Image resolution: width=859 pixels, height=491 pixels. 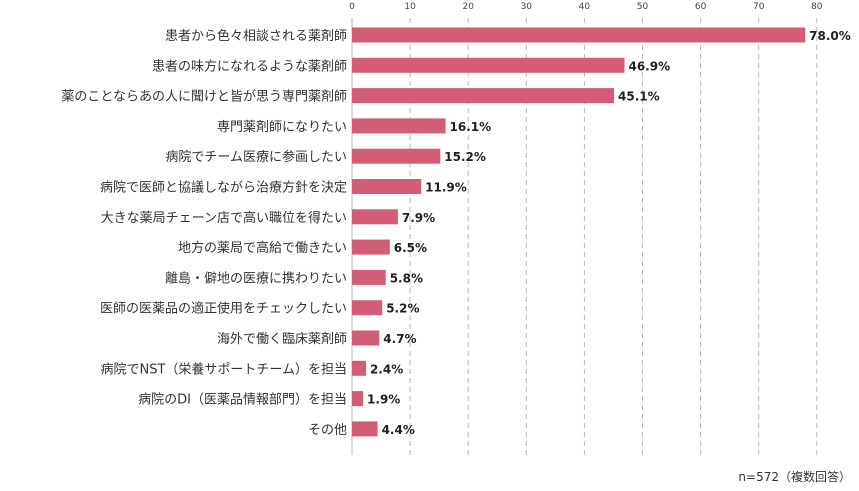 I want to click on value-label: 16.1%, so click(x=471, y=127).